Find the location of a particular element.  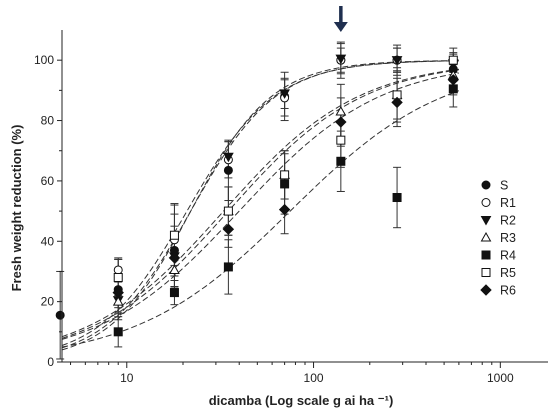

legend-marker-R2 is located at coordinates (486, 221).